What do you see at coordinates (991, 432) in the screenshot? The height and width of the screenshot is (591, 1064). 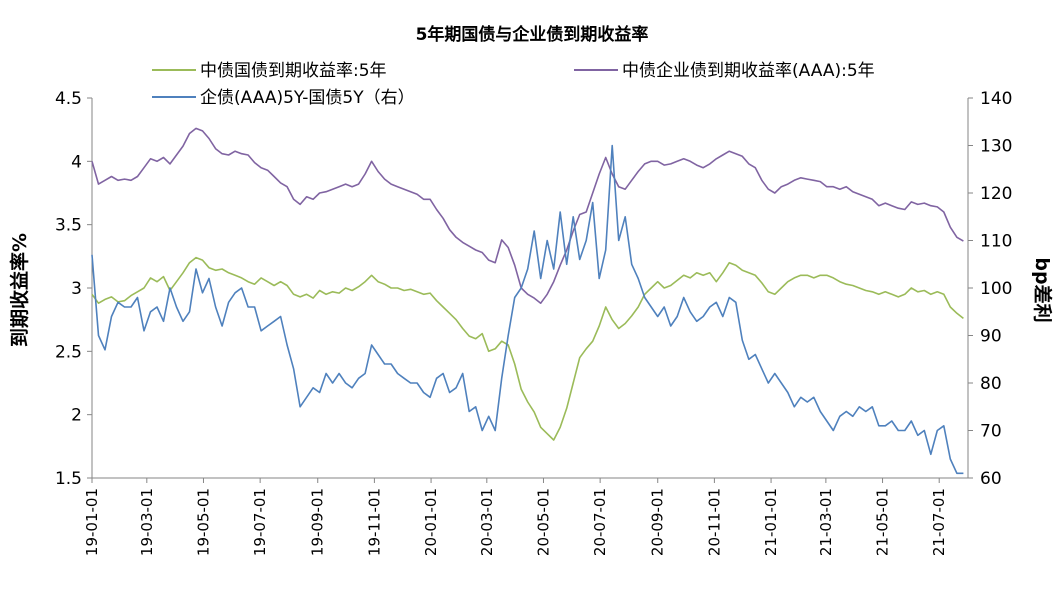 I see `y-right-tick-label-1: 70` at bounding box center [991, 432].